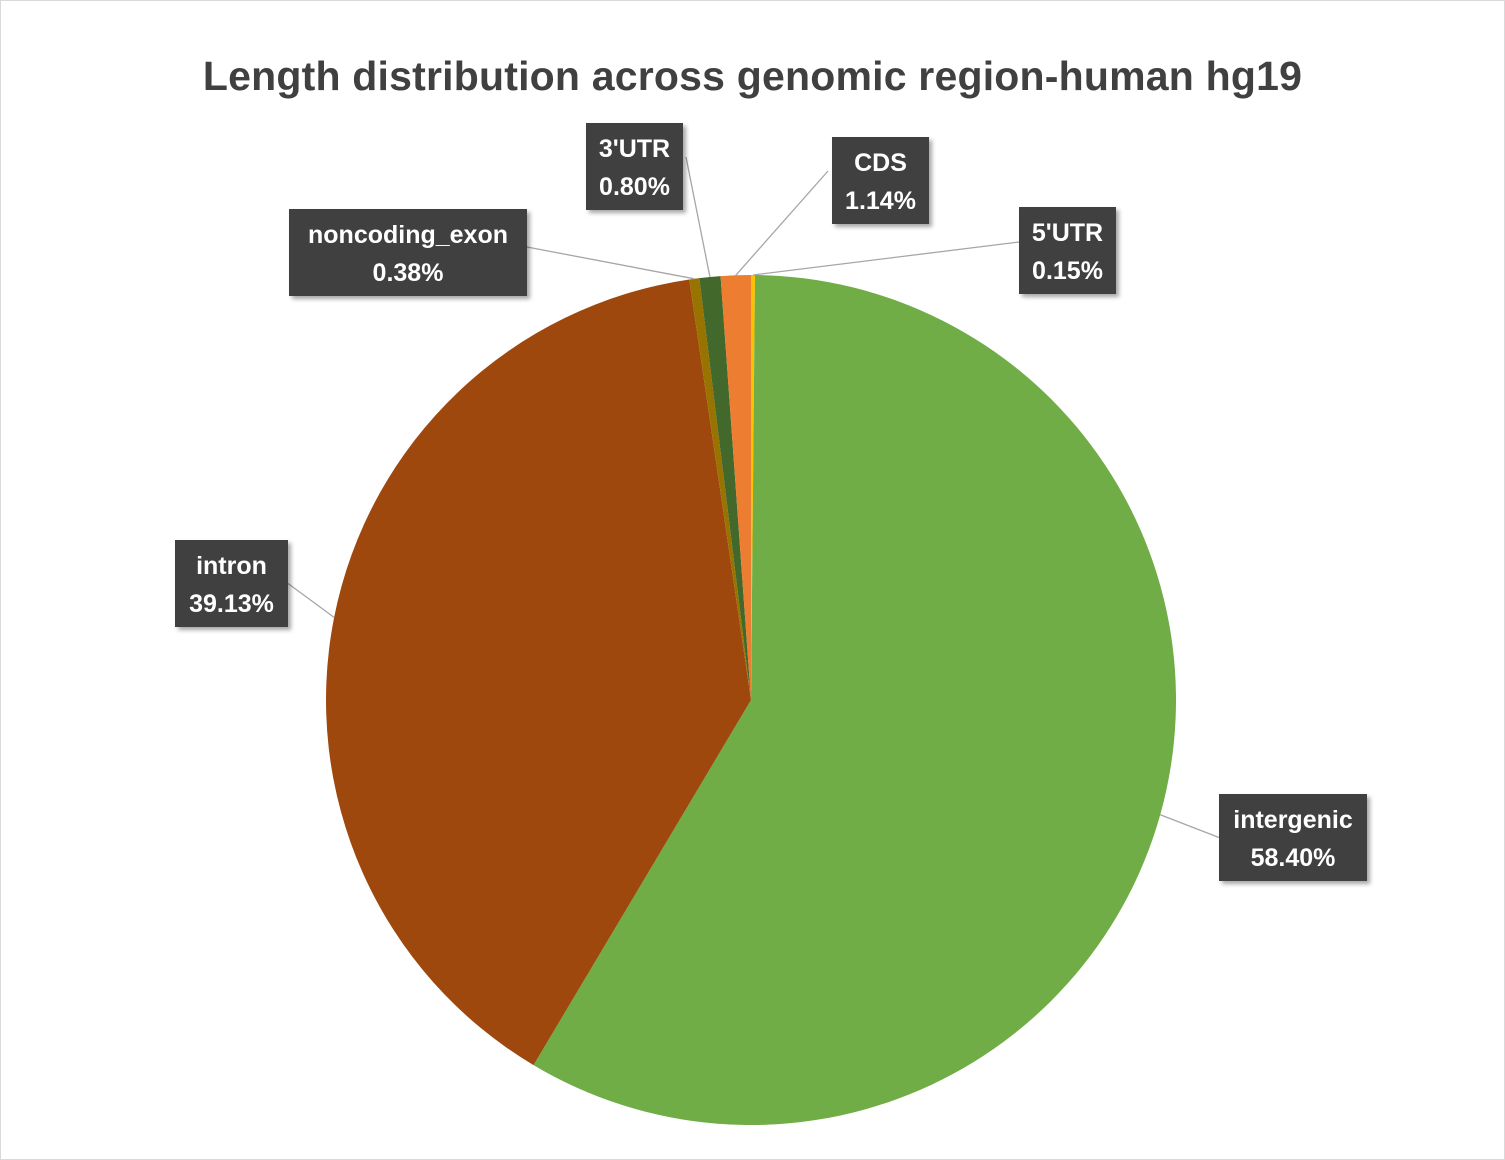  I want to click on data-label-category: 5'UTR, so click(1067, 233).